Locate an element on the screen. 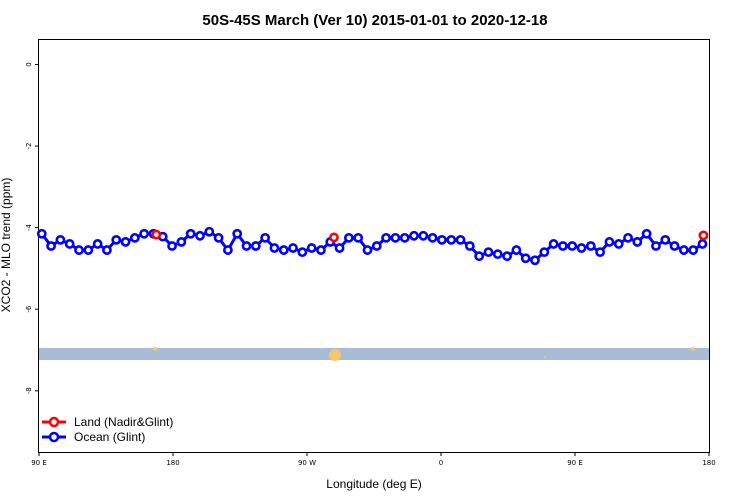  x-axis: 90 E 180 90 W 0 90 E 180 is located at coordinates (373, 459).